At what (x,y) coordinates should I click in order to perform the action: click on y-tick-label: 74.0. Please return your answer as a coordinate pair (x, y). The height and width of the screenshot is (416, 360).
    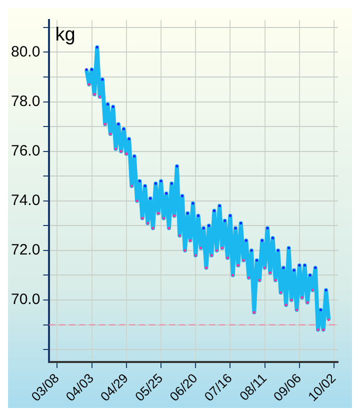
    Looking at the image, I should click on (25, 201).